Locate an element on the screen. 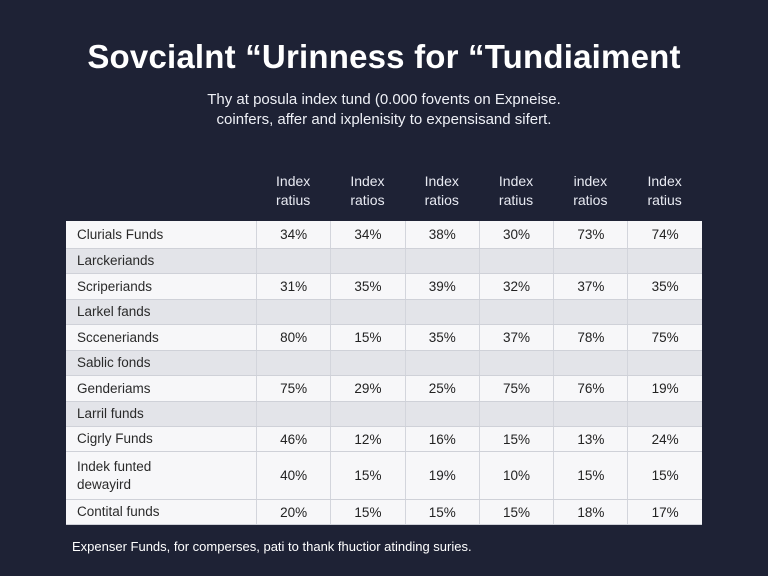 Image resolution: width=768 pixels, height=576 pixels. table-row: Sablic fonds is located at coordinates (384, 363).